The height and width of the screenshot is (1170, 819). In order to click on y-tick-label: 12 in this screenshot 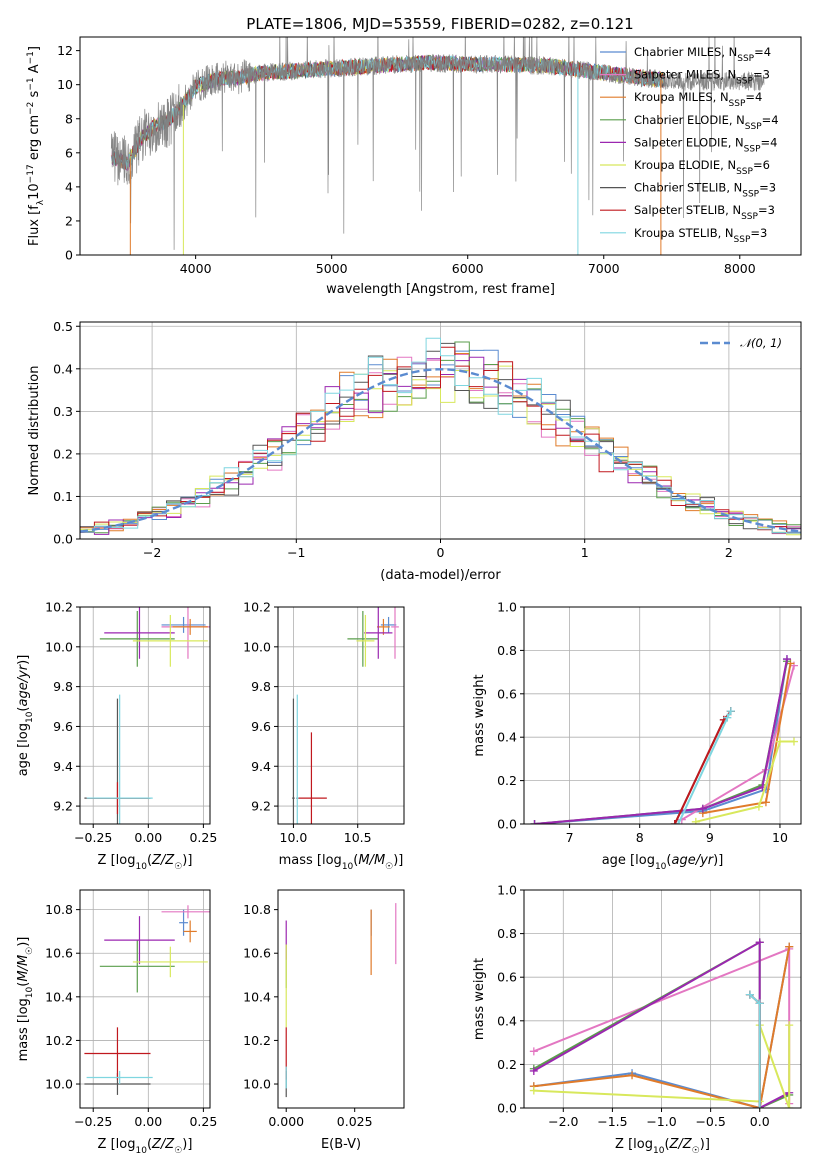, I will do `click(65, 50)`.